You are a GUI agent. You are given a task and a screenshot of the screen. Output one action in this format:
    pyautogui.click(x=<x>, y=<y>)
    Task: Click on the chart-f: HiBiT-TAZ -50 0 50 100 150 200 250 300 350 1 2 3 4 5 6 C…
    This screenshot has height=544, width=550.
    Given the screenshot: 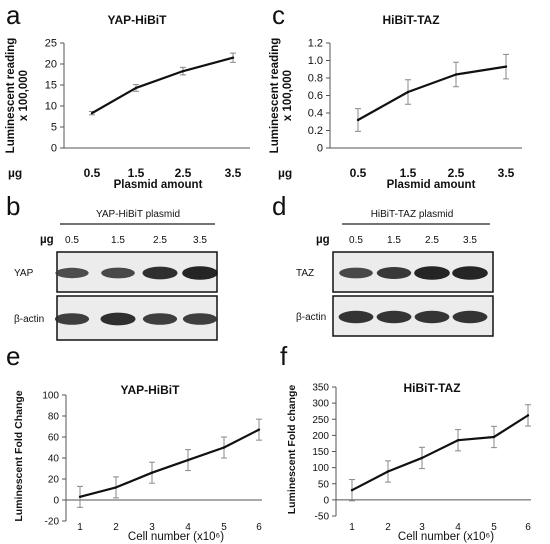 What is the action you would take?
    pyautogui.click(x=408, y=462)
    